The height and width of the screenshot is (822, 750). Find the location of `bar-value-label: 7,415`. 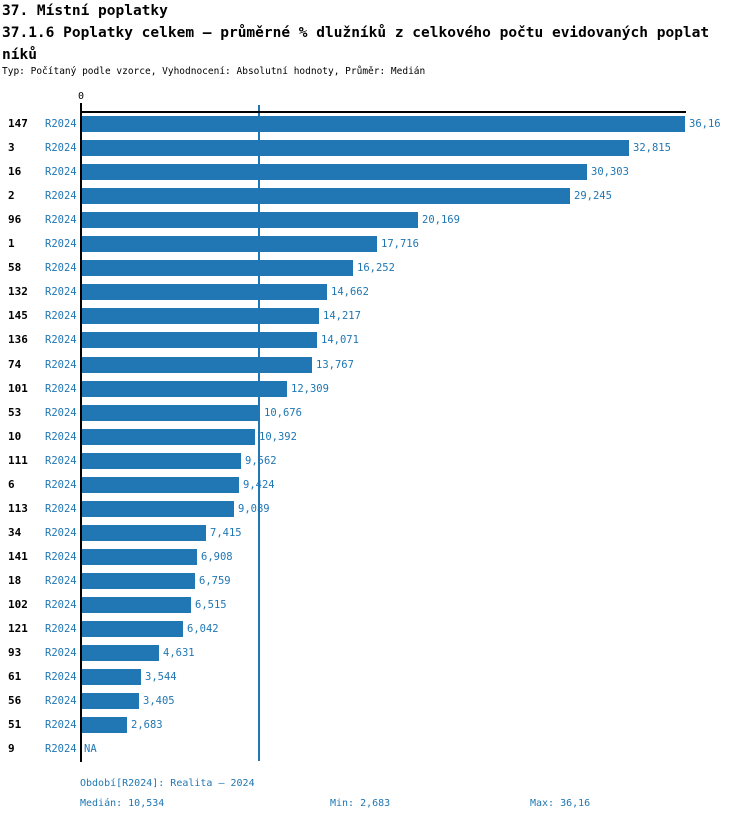

bar-value-label: 7,415 is located at coordinates (226, 533).